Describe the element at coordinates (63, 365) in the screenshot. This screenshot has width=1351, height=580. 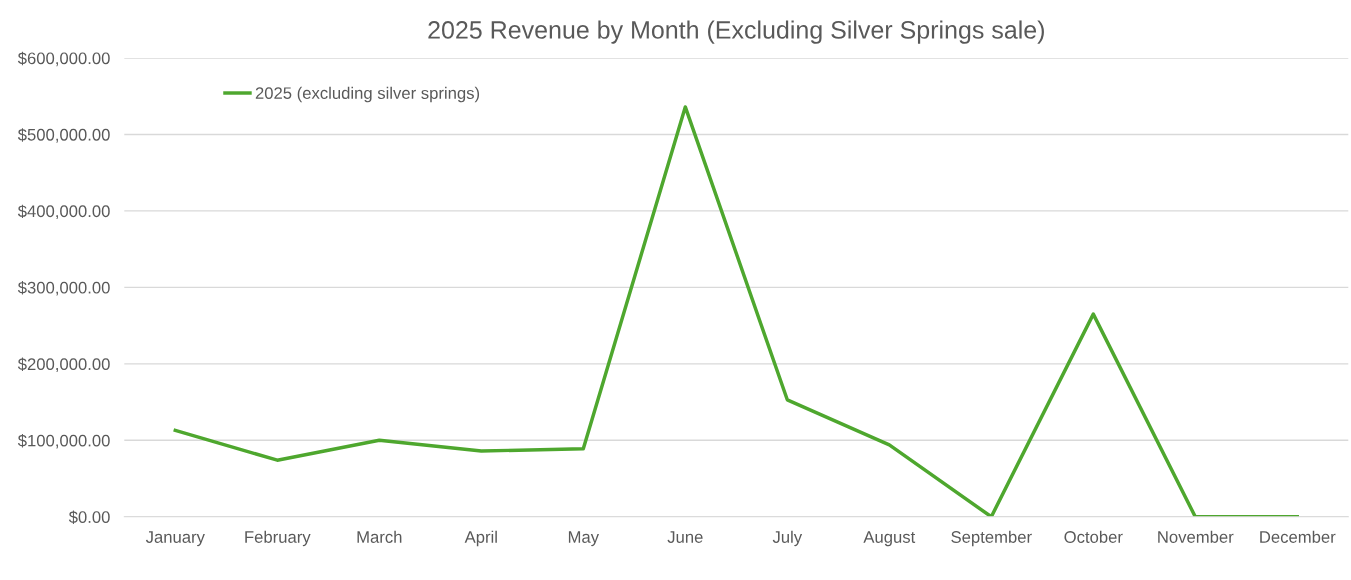
I see `y-tick-label: $200,000.00` at that location.